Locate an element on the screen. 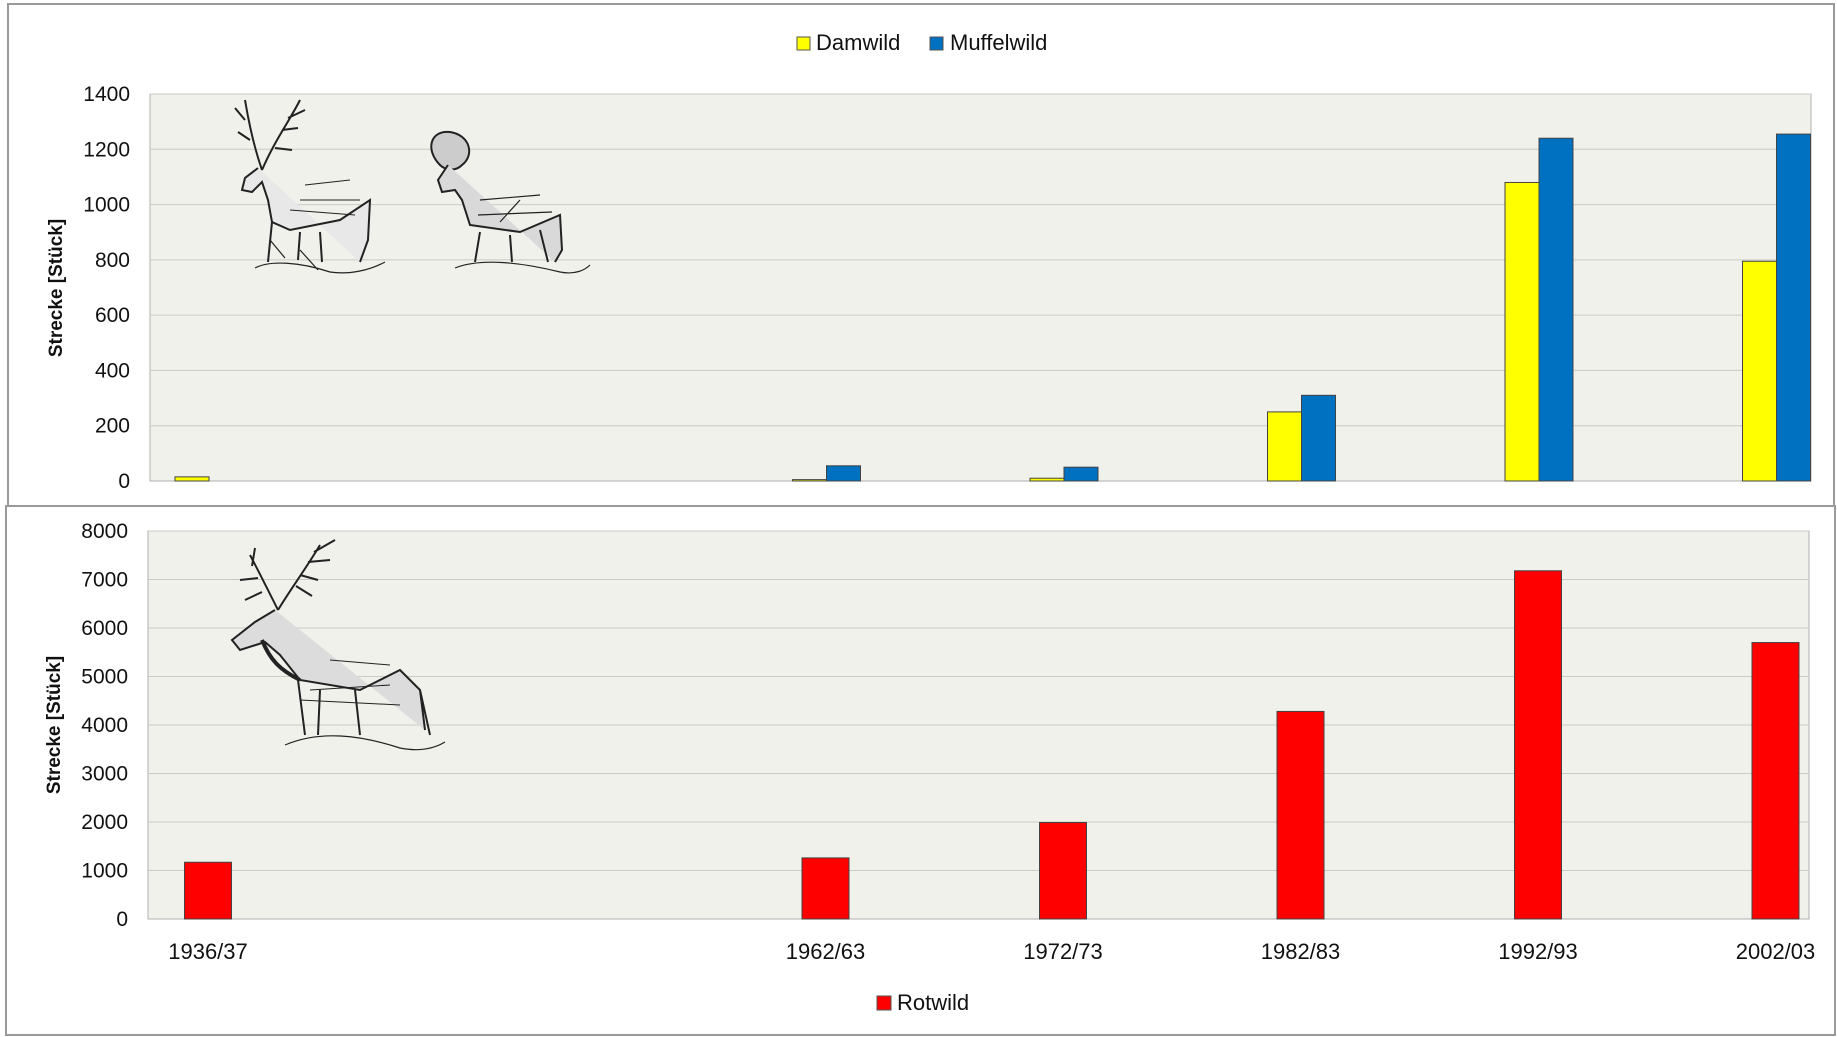 The width and height of the screenshot is (1837, 1037). y-tick-label: 200 is located at coordinates (112, 426).